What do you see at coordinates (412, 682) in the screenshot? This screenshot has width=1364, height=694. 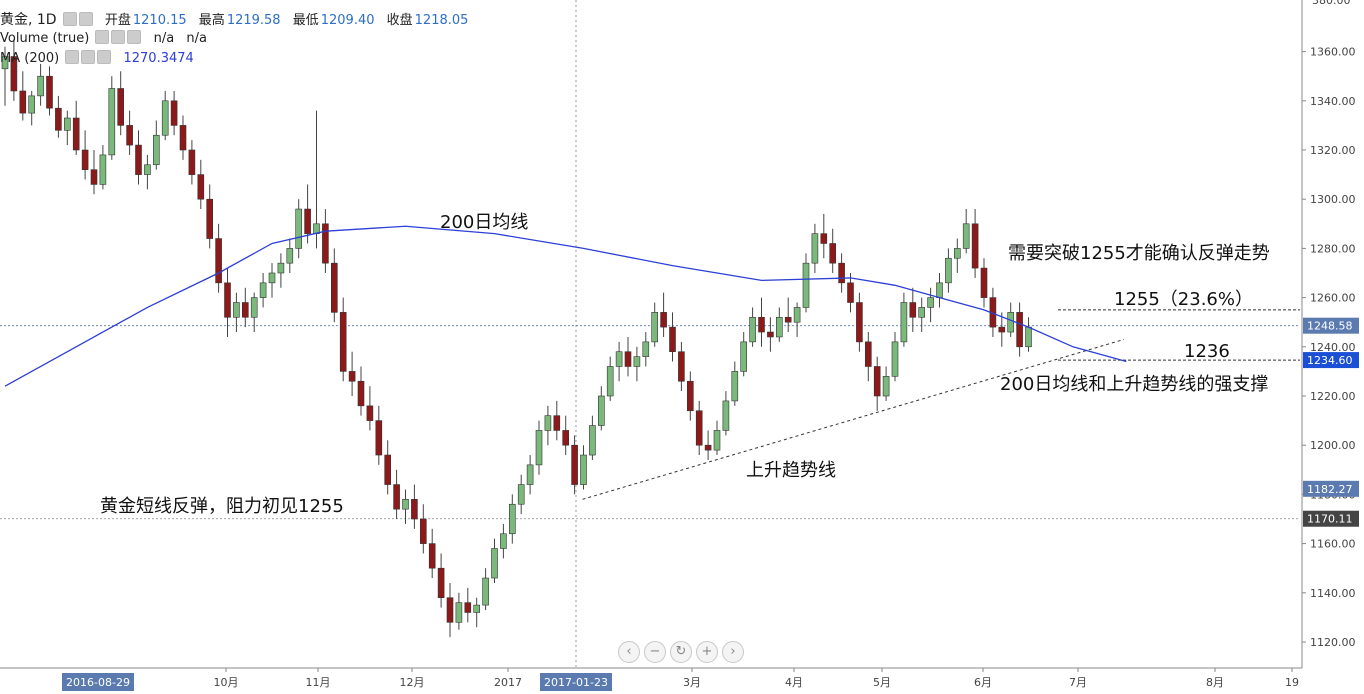 I see `x-tick-label: 12月` at bounding box center [412, 682].